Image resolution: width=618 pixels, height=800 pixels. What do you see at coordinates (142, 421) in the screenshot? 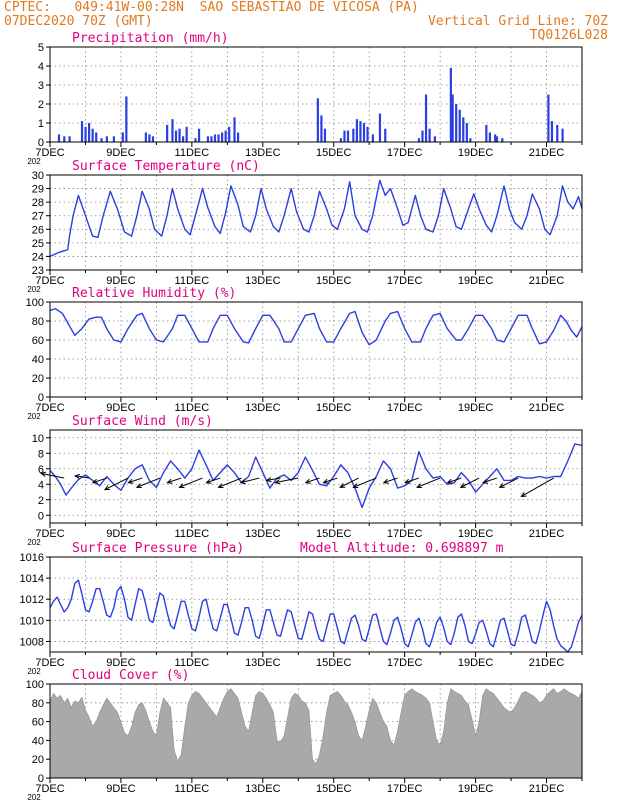
I see `panel-title: Surface Wind (m/s)` at bounding box center [142, 421].